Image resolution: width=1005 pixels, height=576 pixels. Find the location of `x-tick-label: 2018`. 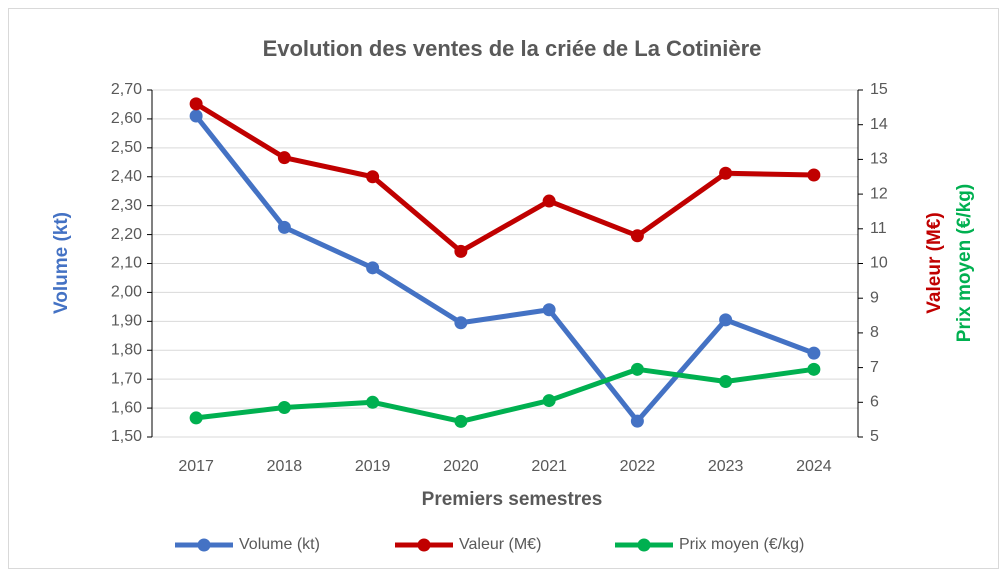

x-tick-label: 2018 is located at coordinates (285, 466).